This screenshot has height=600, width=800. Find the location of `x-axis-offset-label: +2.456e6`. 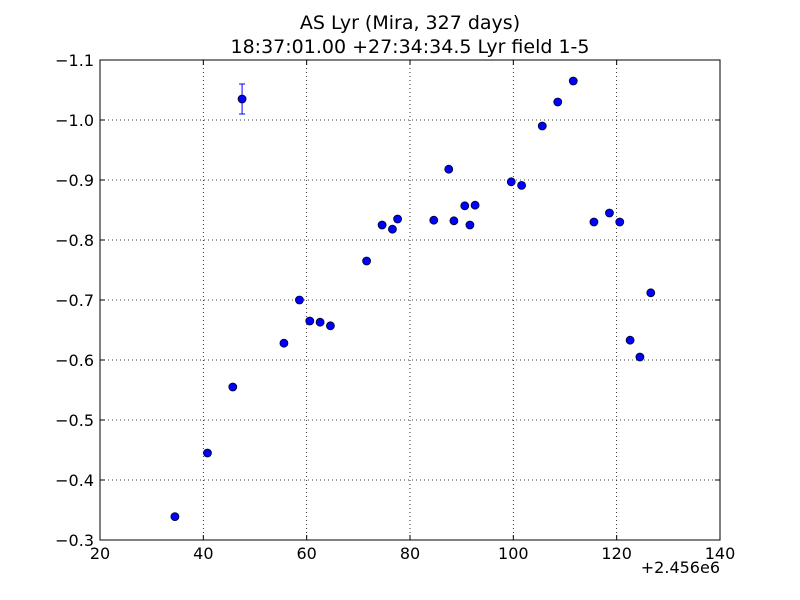

x-axis-offset-label: +2.456e6 is located at coordinates (680, 567).